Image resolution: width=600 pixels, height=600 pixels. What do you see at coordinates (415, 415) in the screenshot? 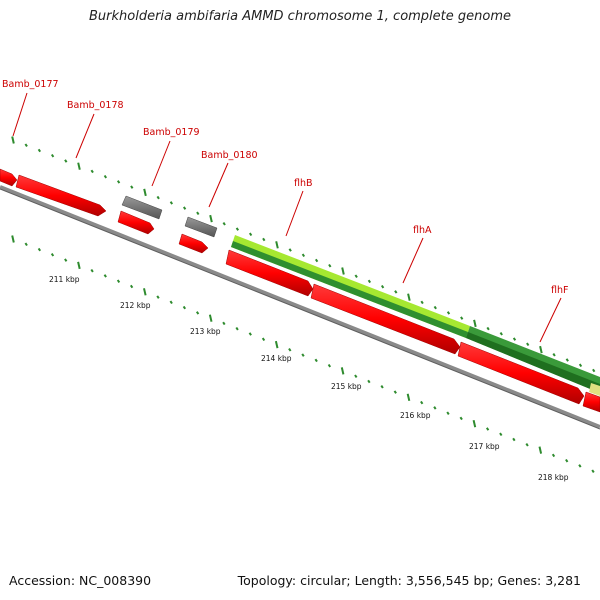
I see `kbp-label-216: 216 kbp` at bounding box center [415, 415].